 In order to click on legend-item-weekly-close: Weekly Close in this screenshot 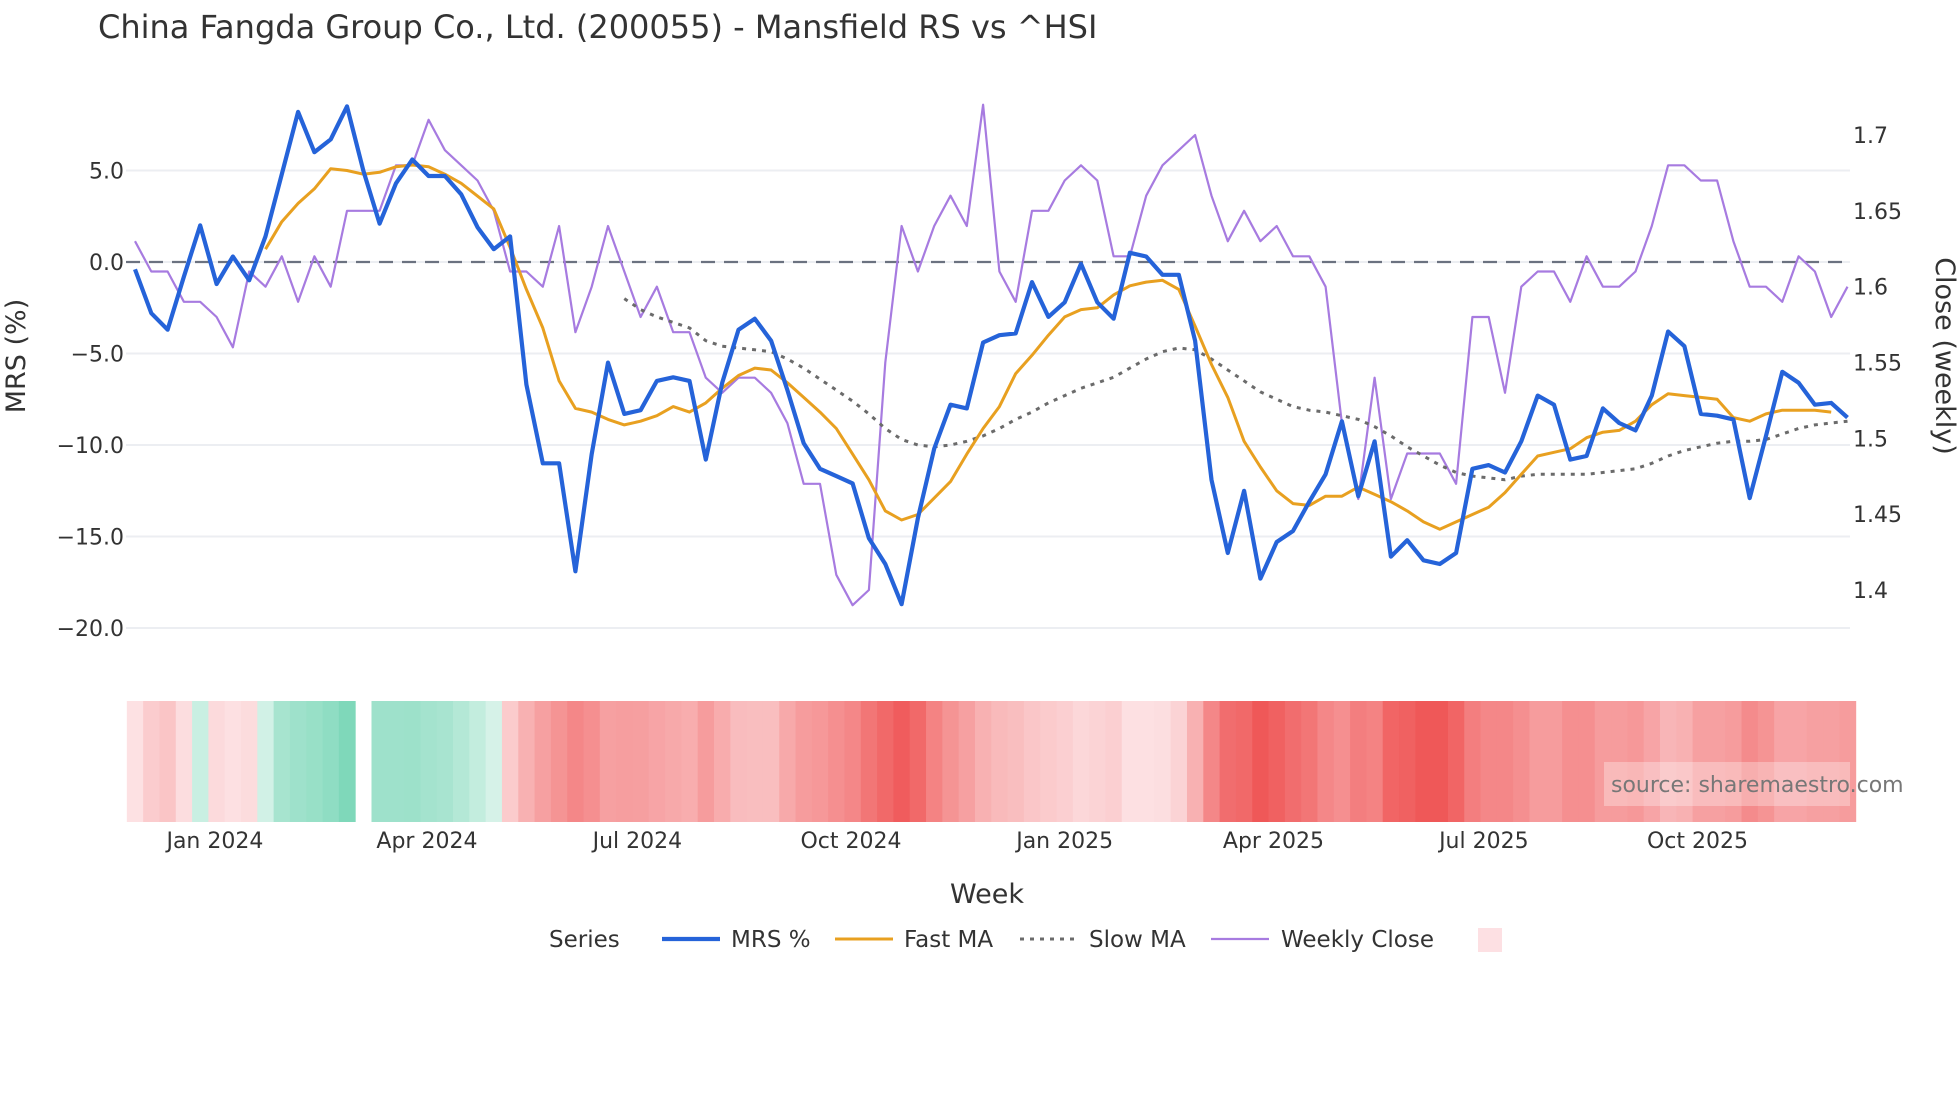, I will do `click(1322, 940)`.